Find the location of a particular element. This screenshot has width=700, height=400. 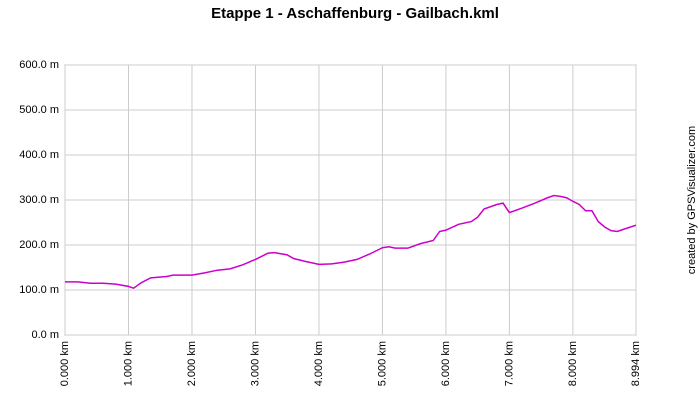

y-tick-label: 500.0 m is located at coordinates (39, 110).